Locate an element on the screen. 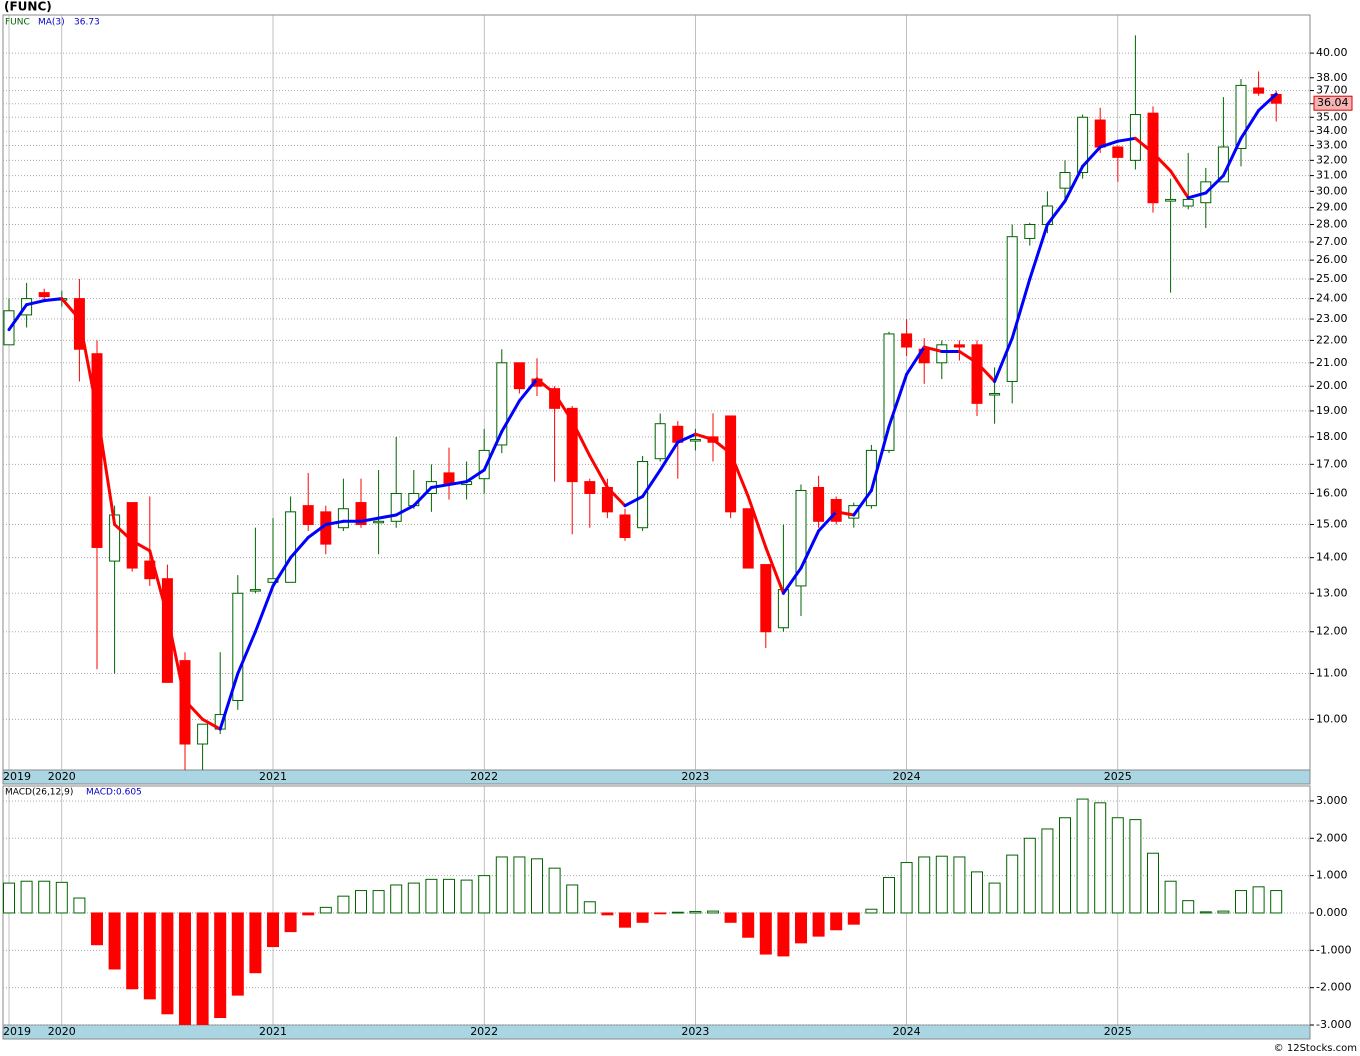 Image resolution: width=1360 pixels, height=1056 pixels. legend-ma: MA(3) is located at coordinates (51, 23).